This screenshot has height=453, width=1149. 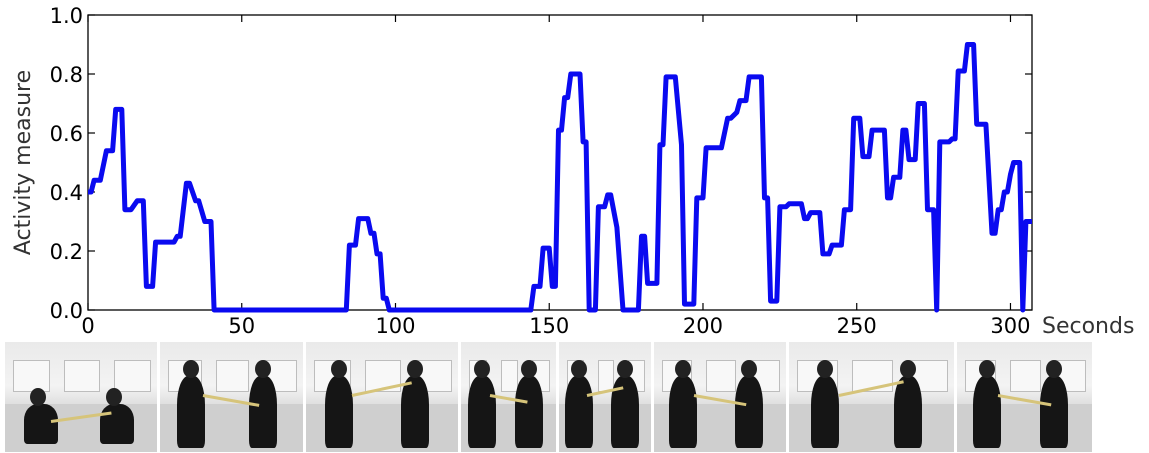 What do you see at coordinates (66, 193) in the screenshot?
I see `y-tick-label: 0.4` at bounding box center [66, 193].